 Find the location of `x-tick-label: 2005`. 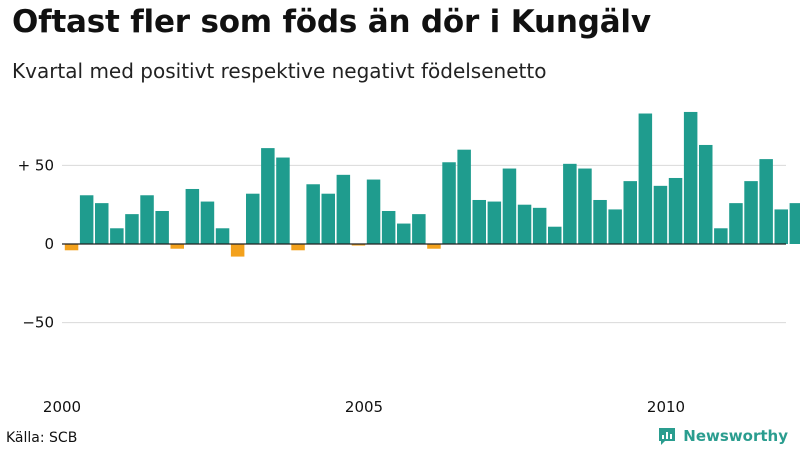

x-tick-label: 2005 is located at coordinates (364, 407).